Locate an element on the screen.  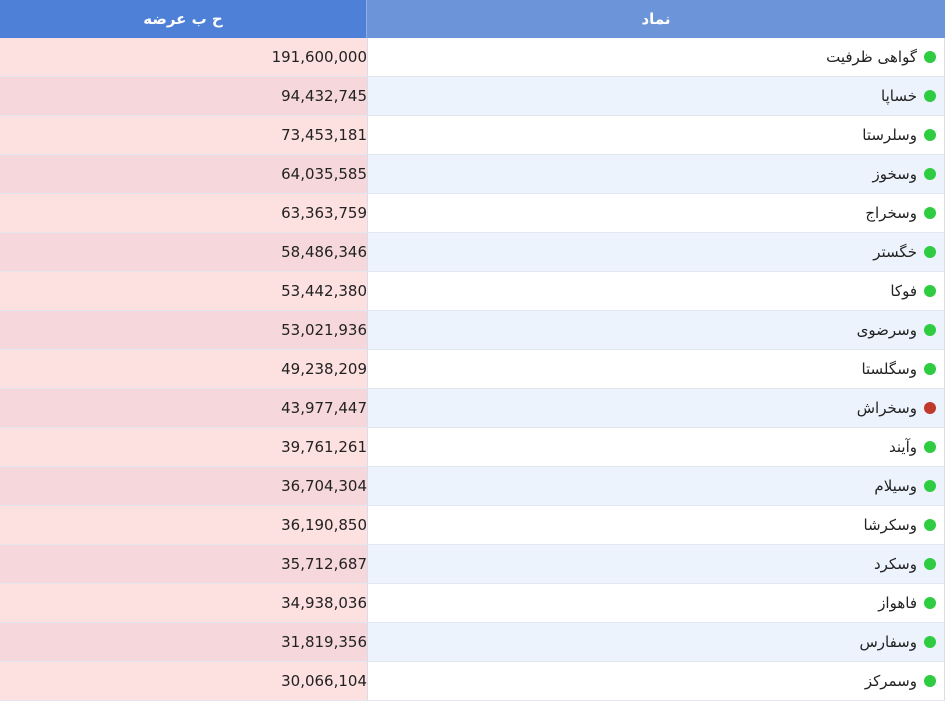
supply-volume-cell: 53,021,936 is located at coordinates (183, 330).